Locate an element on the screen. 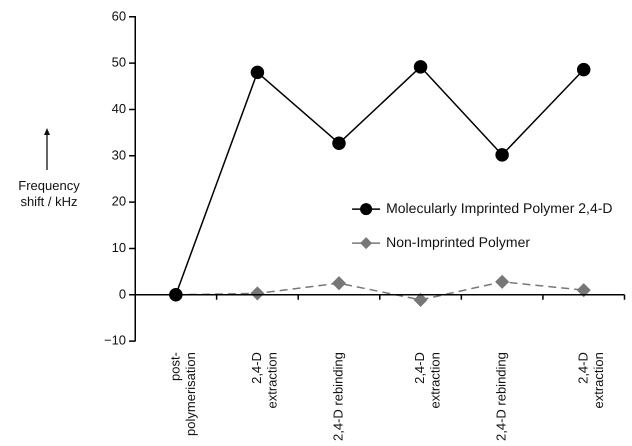 Image resolution: width=632 pixels, height=446 pixels. y-tick-label: 40 is located at coordinates (119, 108).